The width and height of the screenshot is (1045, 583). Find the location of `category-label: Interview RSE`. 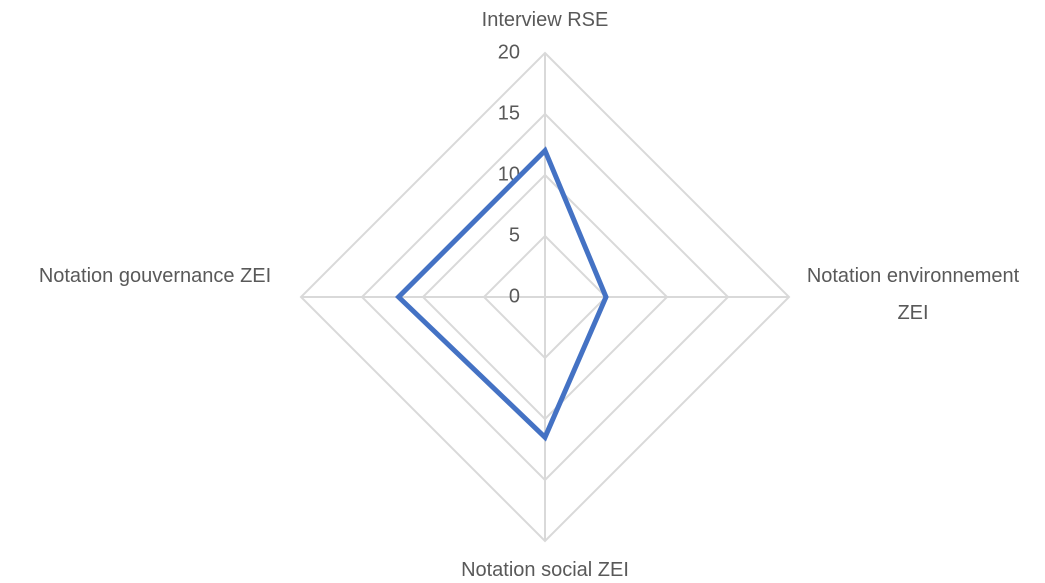

category-label: Interview RSE is located at coordinates (545, 20).